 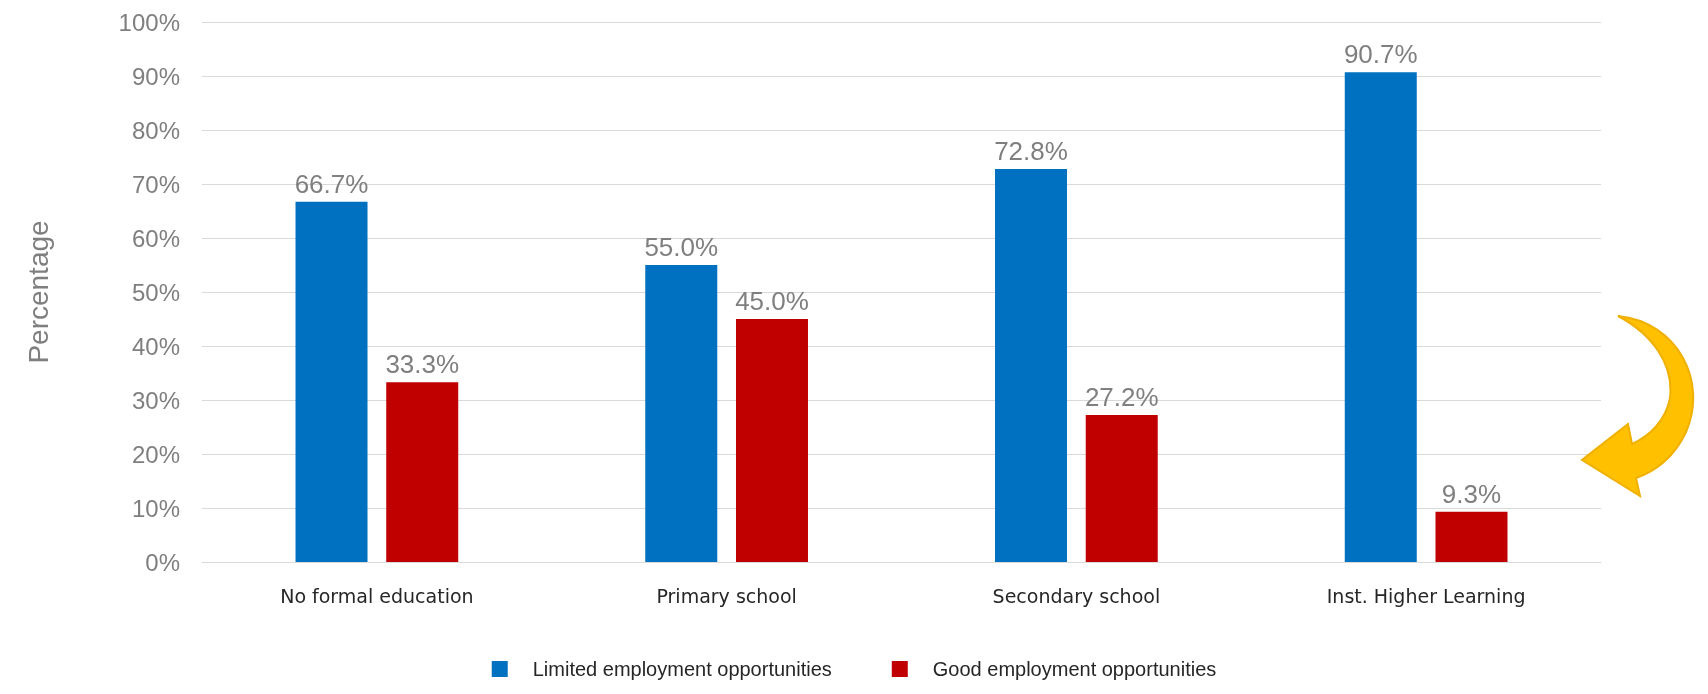 I want to click on y-tick-label: 70%, so click(x=155, y=184).